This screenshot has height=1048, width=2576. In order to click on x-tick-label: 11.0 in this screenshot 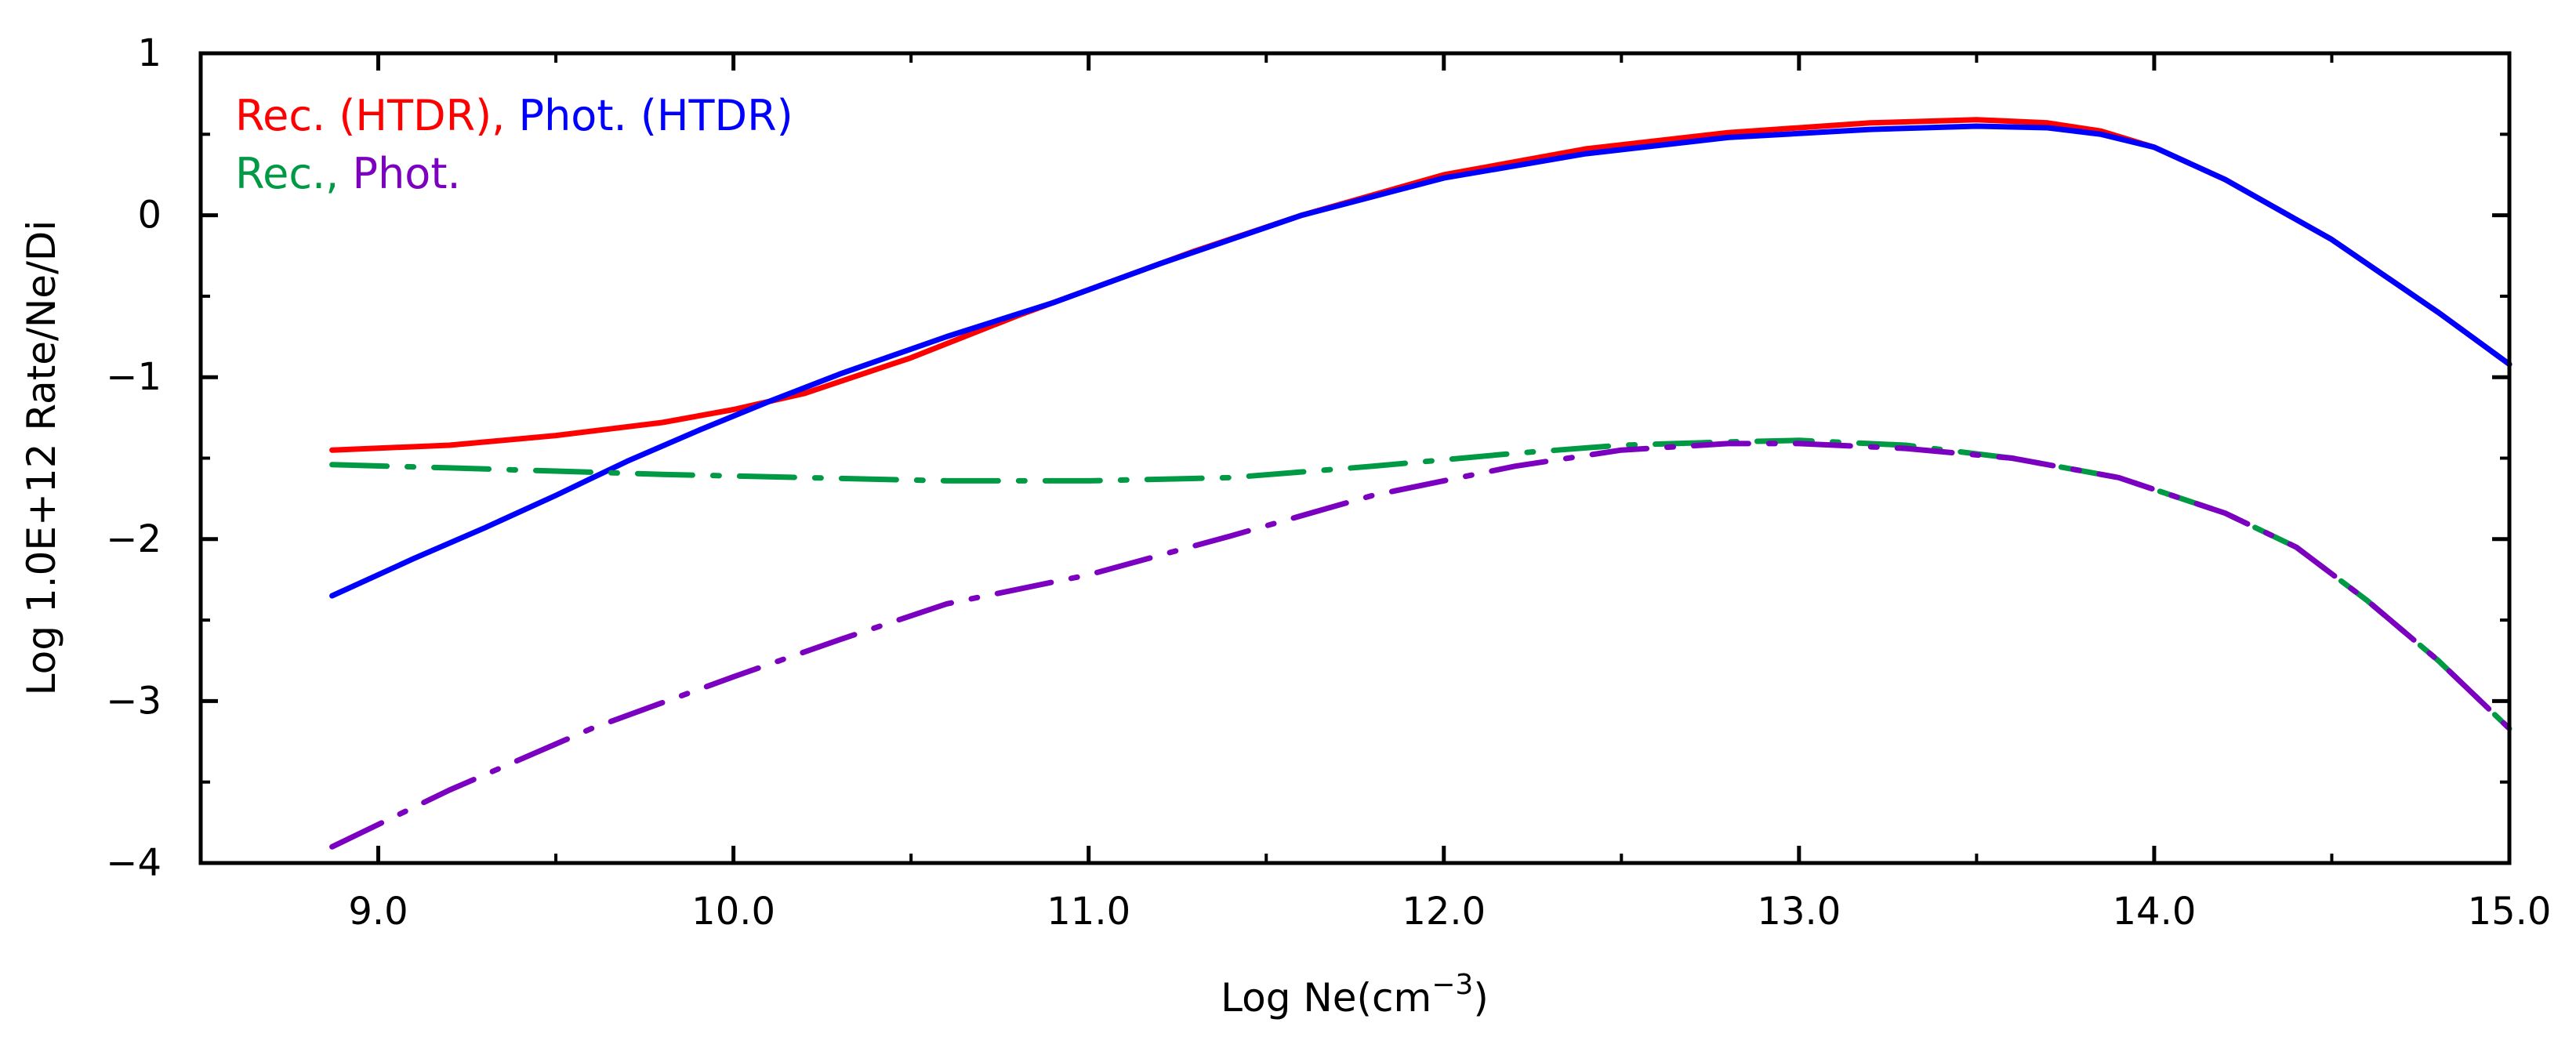, I will do `click(1088, 912)`.